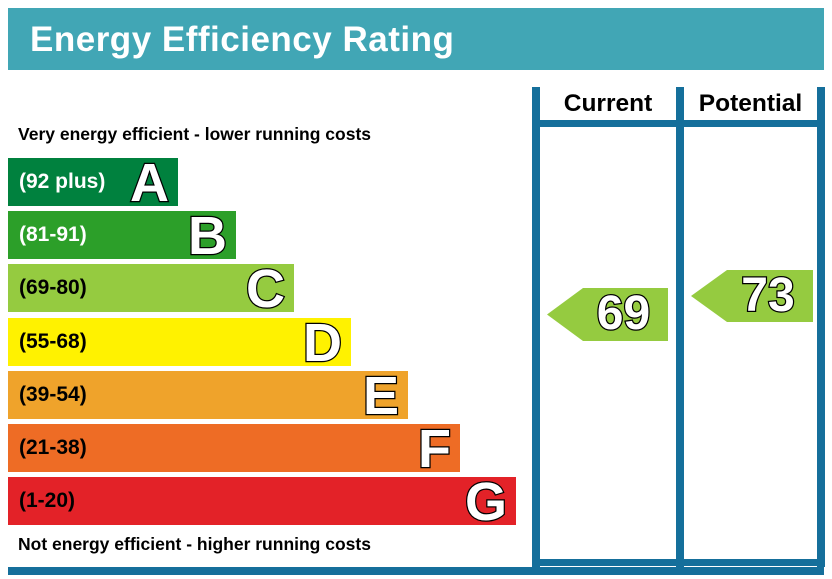 This screenshot has width=832, height=579. Describe the element at coordinates (435, 449) in the screenshot. I see `band-letter: F` at that location.